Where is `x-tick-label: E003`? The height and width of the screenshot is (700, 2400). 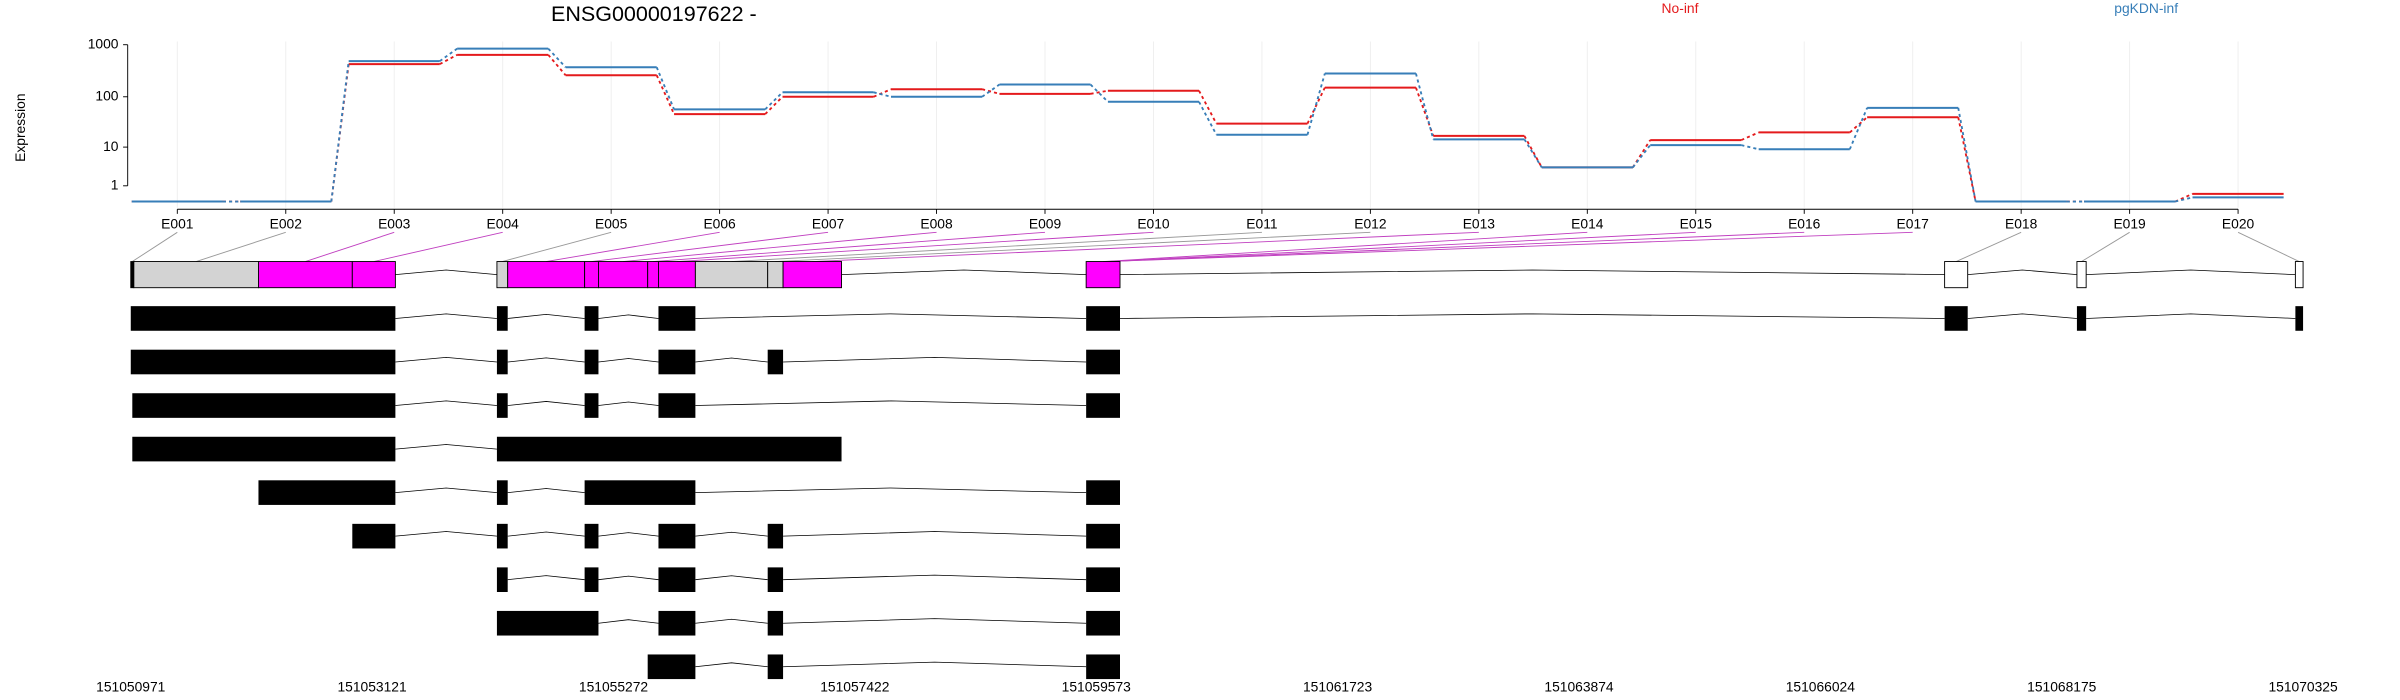 x-tick-label: E003 is located at coordinates (394, 223).